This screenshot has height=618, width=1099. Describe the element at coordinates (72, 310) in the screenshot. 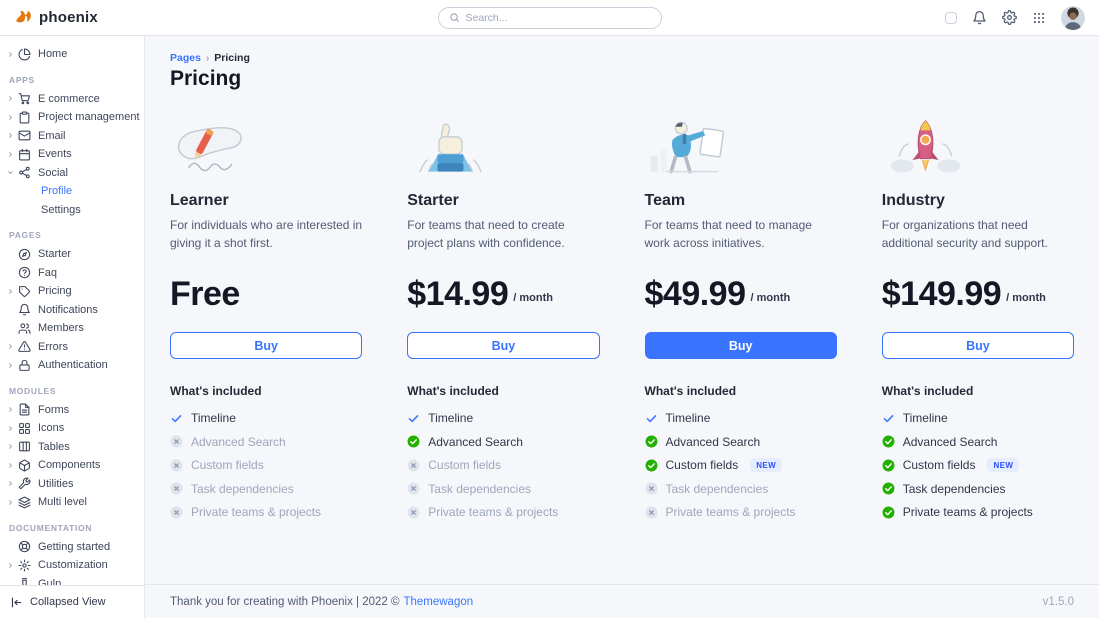

I see `sidebar-item-notifications: Notifications` at that location.